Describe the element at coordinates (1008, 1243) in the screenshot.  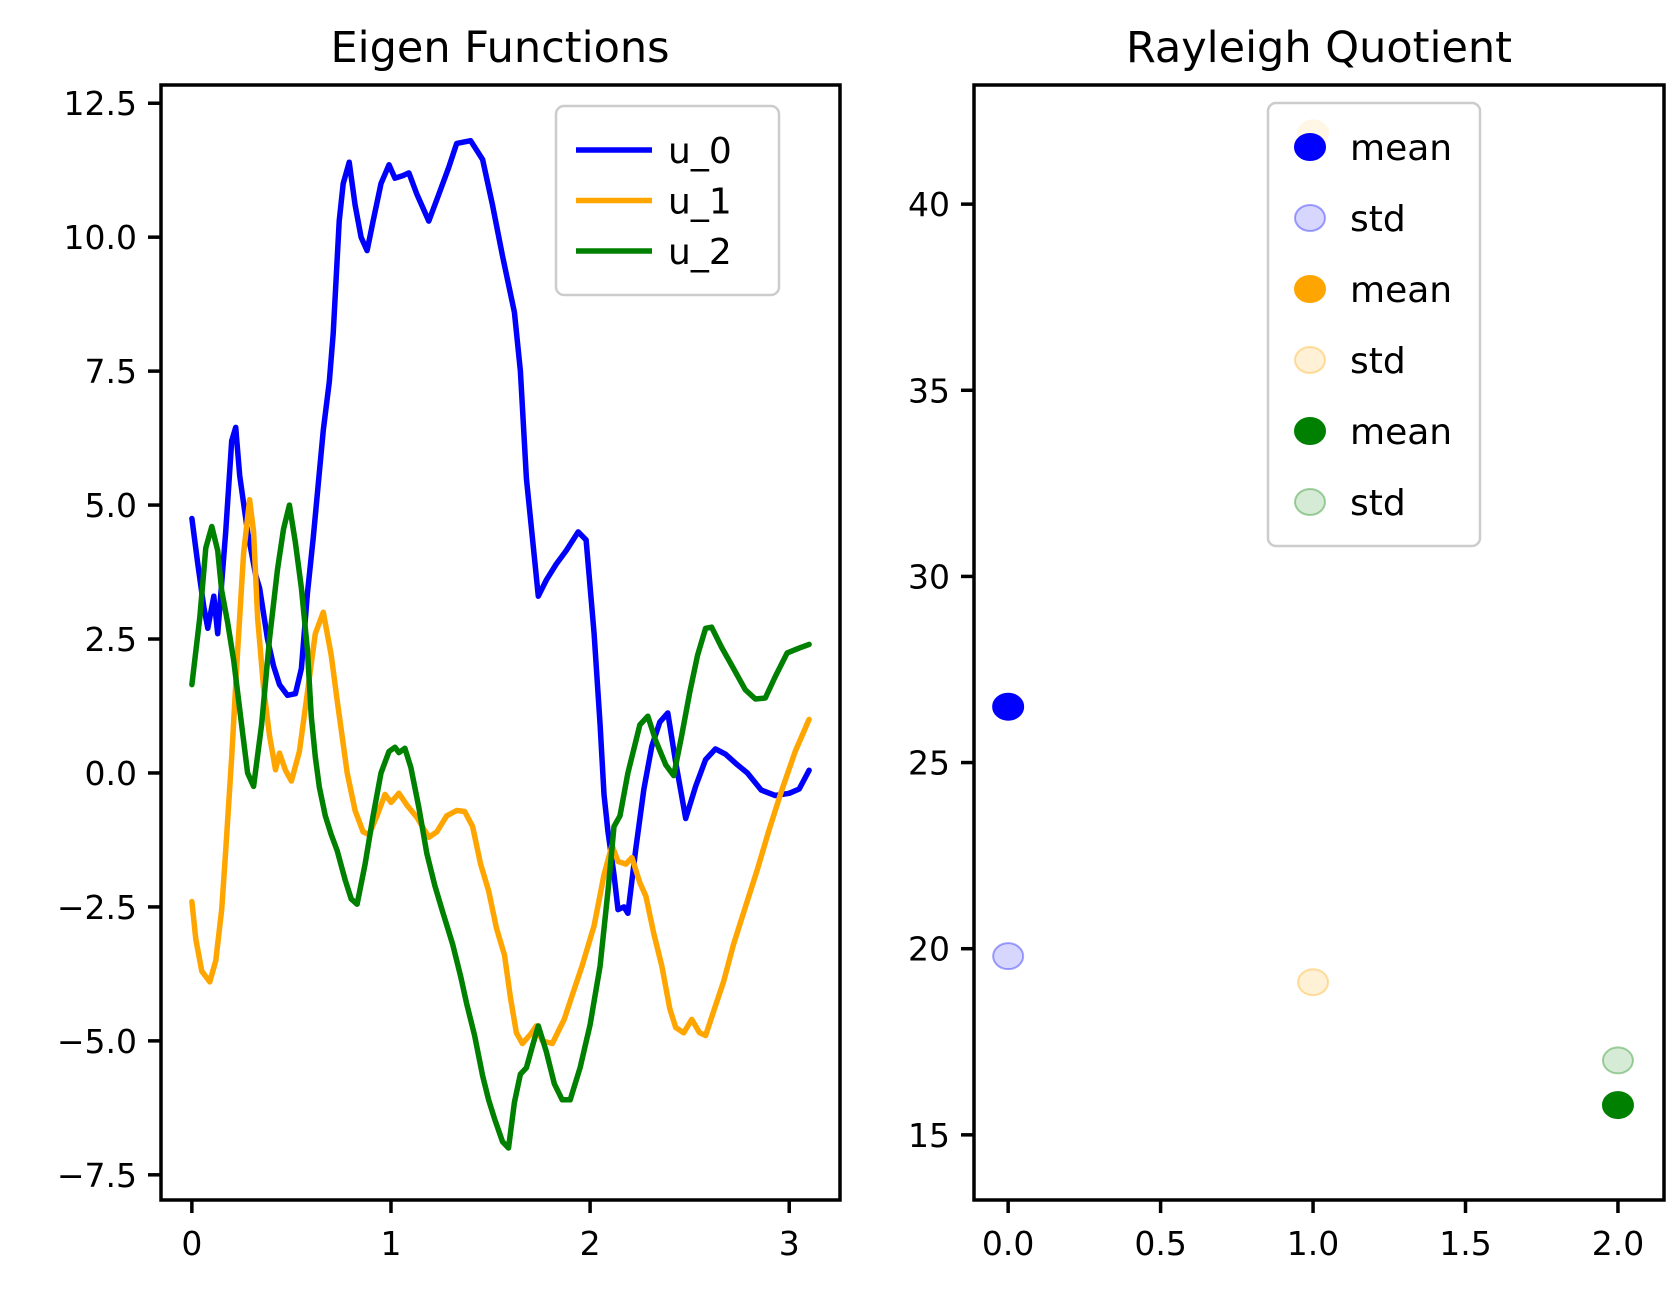
I see `x-tick-label: 0.0` at that location.